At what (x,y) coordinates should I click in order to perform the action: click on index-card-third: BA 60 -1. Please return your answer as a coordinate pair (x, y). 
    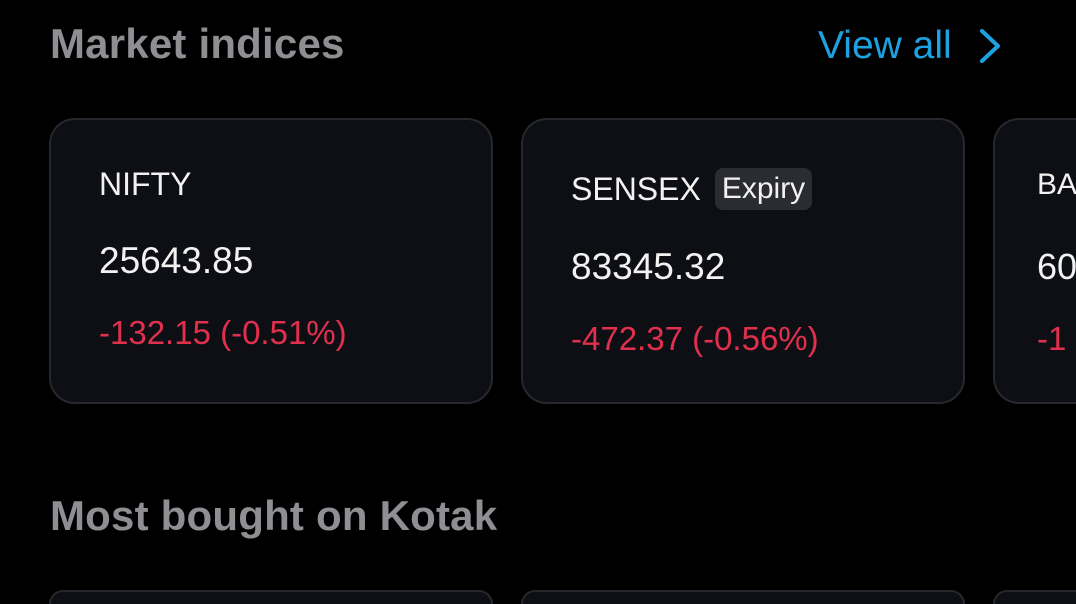
    Looking at the image, I should click on (1034, 261).